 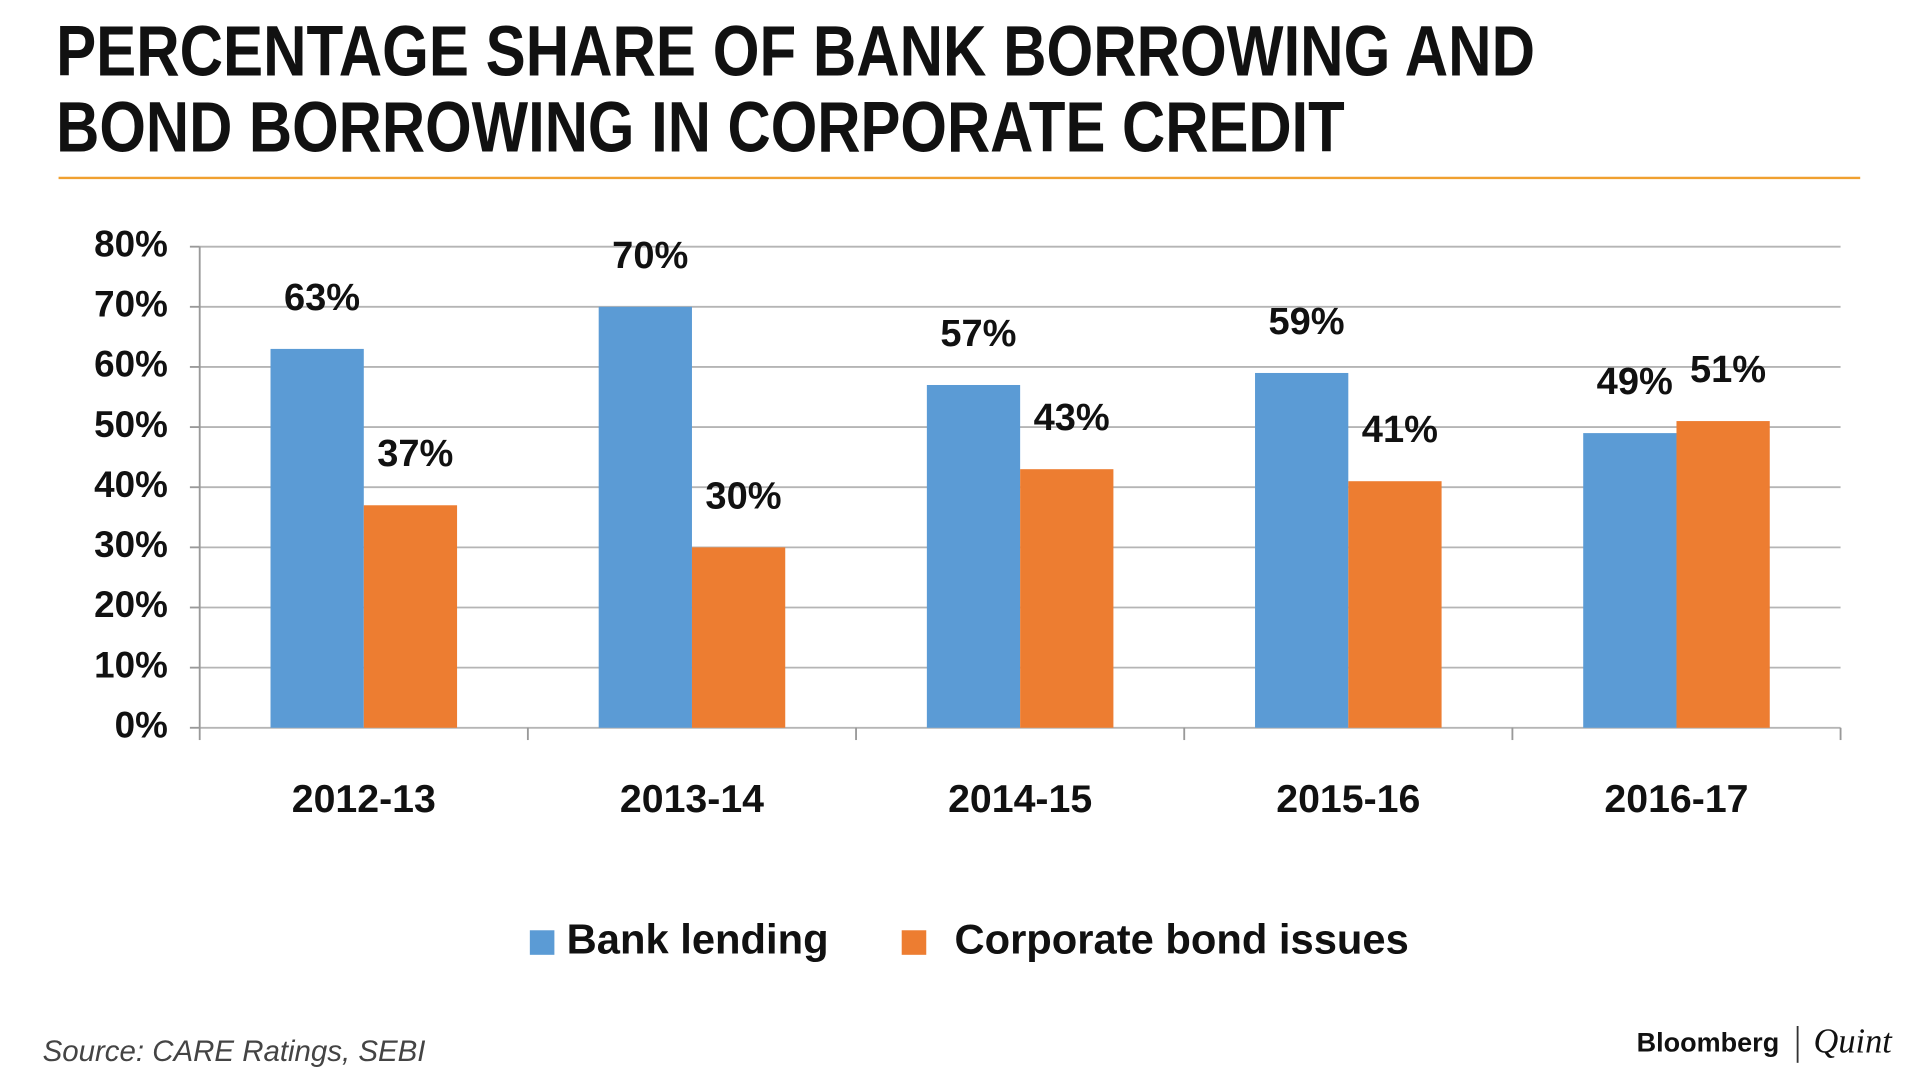 I want to click on y-tick-label: 80%, so click(x=131, y=243).